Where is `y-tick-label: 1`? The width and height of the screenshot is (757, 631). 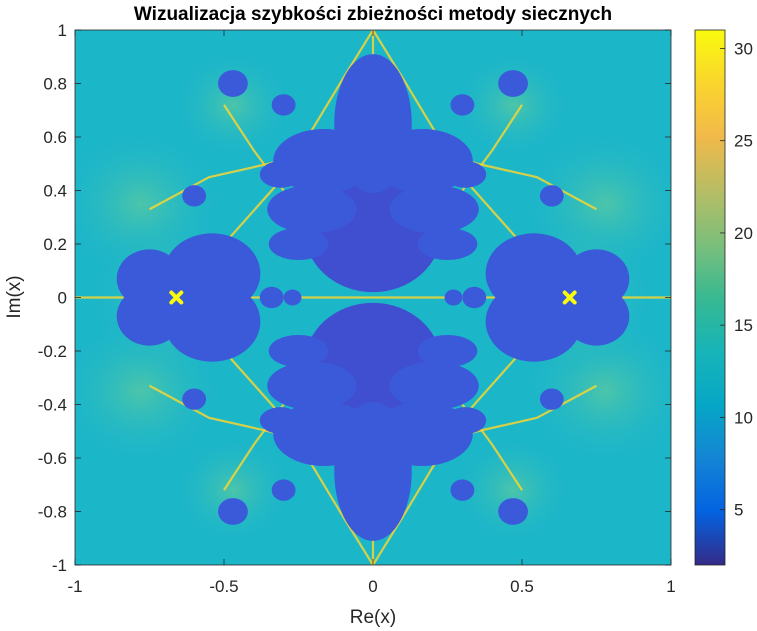 y-tick-label: 1 is located at coordinates (62, 30).